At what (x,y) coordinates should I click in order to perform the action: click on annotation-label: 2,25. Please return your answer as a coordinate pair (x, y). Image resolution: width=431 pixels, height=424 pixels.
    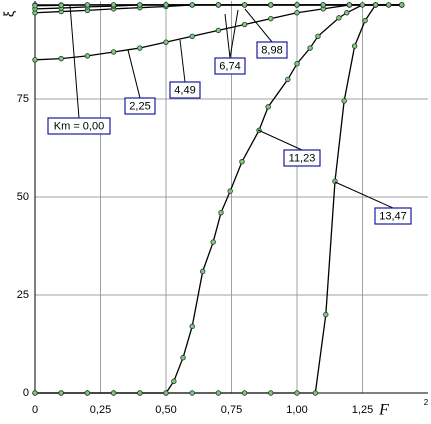
    Looking at the image, I should click on (139, 106).